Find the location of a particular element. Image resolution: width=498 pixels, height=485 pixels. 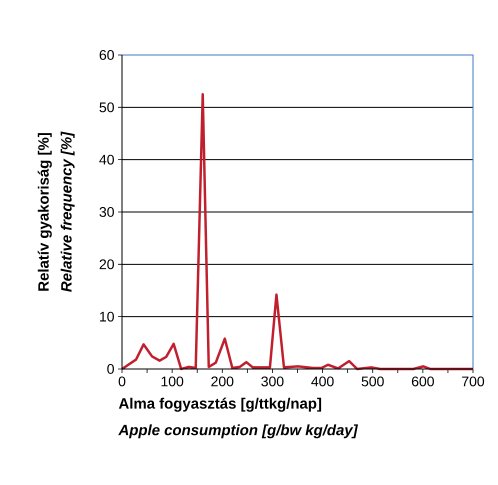

y-axis-title: Relatív gyakoriság [%] is located at coordinates (45, 212).